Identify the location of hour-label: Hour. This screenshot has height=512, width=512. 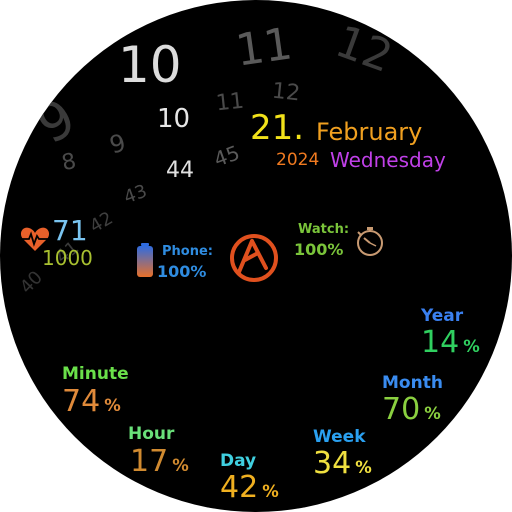
(151, 434).